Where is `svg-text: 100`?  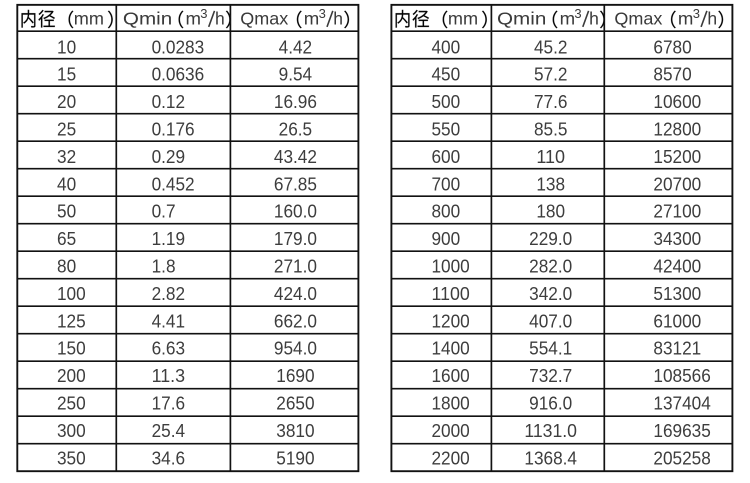 svg-text: 100 is located at coordinates (71, 293).